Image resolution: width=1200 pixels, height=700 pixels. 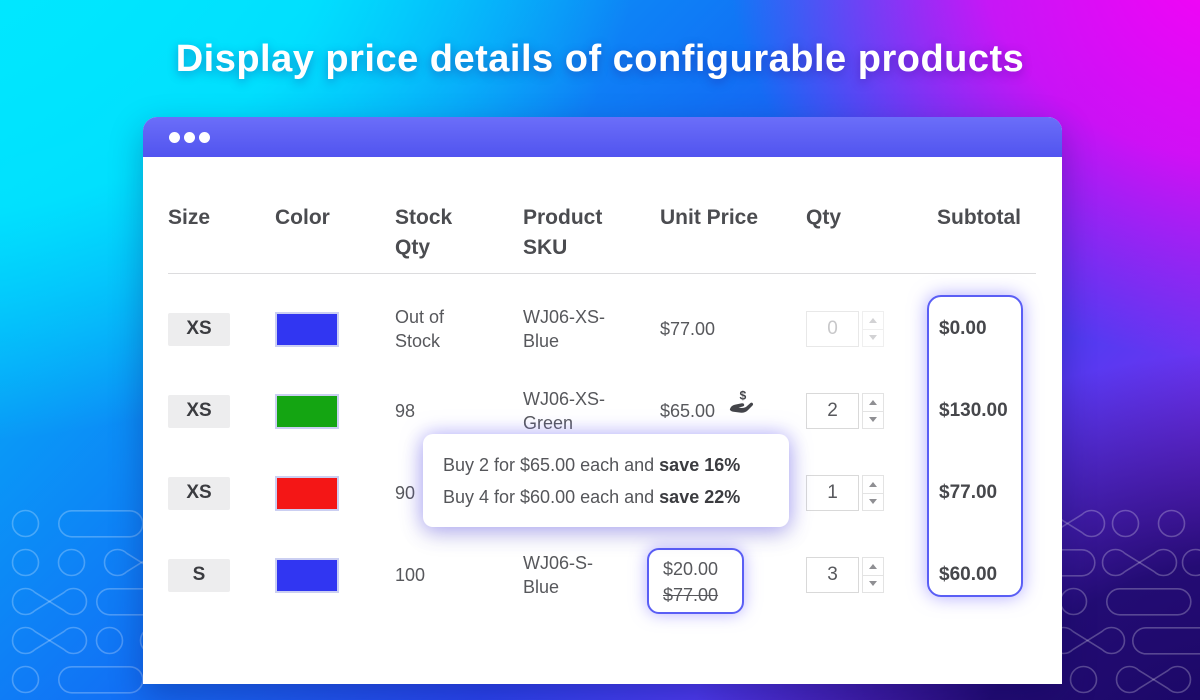 What do you see at coordinates (602, 137) in the screenshot?
I see `window-titlebar` at bounding box center [602, 137].